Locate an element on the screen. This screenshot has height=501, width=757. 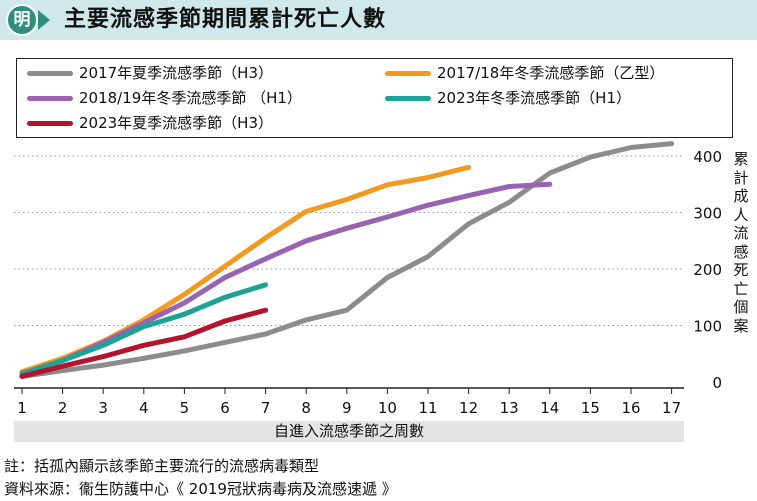
x-tick-label: 14 is located at coordinates (549, 408).